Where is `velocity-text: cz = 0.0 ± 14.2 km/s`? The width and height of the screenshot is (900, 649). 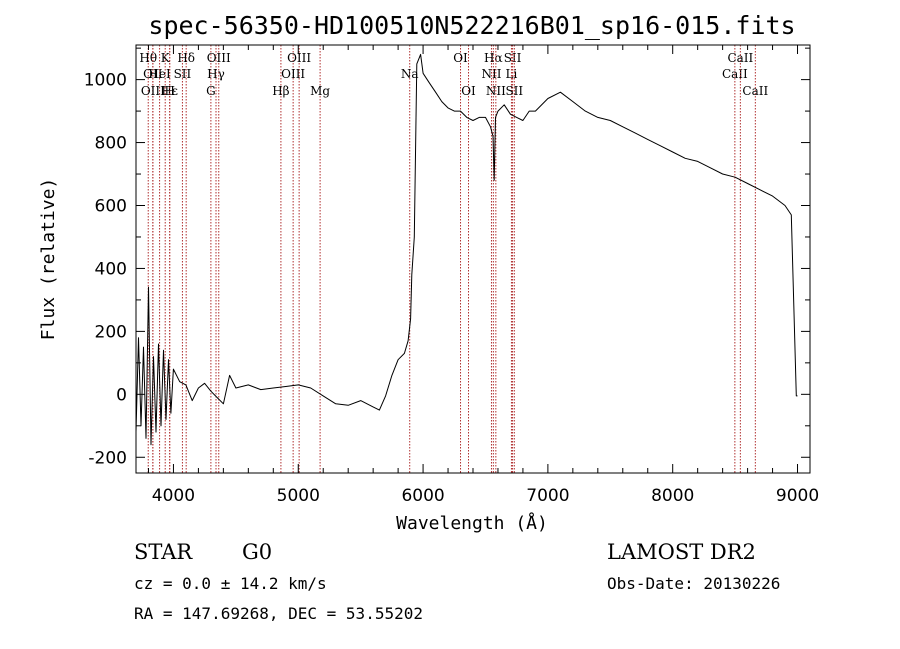
velocity-text: cz = 0.0 ± 14.2 km/s is located at coordinates (230, 583).